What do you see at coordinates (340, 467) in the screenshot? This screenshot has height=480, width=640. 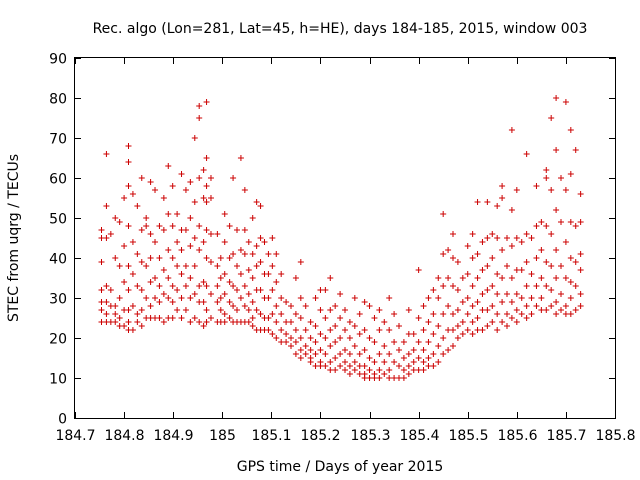 I see `x-axis-label: GPS time / Days of year 2015` at bounding box center [340, 467].